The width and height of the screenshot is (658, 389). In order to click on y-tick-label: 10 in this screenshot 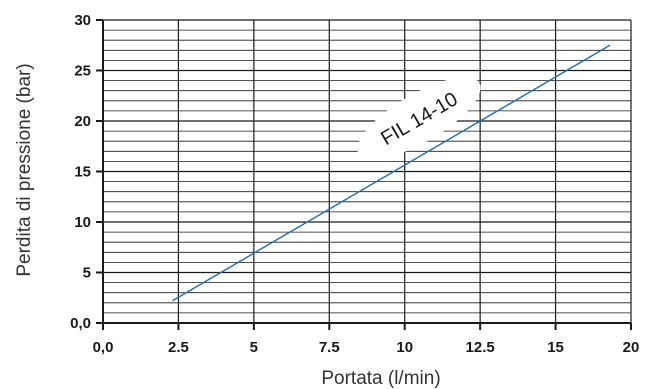, I will do `click(82, 222)`.